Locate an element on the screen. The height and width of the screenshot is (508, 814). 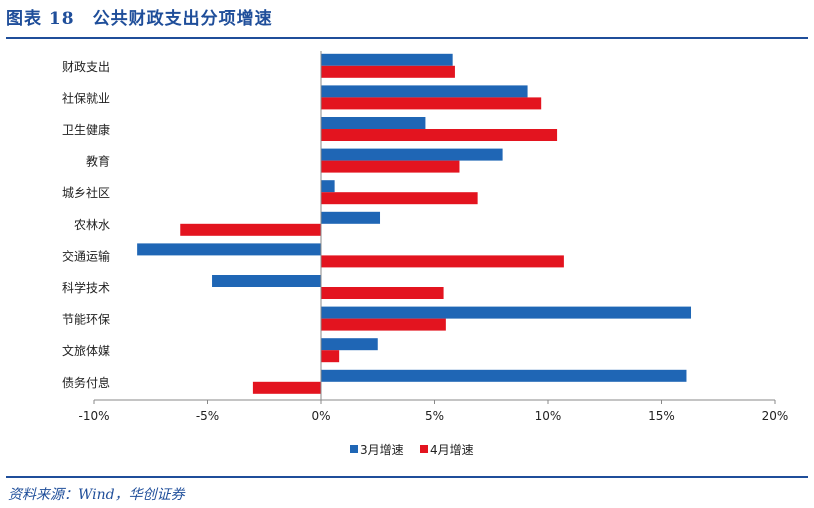
category-label: 卫生健康 is located at coordinates (86, 129).